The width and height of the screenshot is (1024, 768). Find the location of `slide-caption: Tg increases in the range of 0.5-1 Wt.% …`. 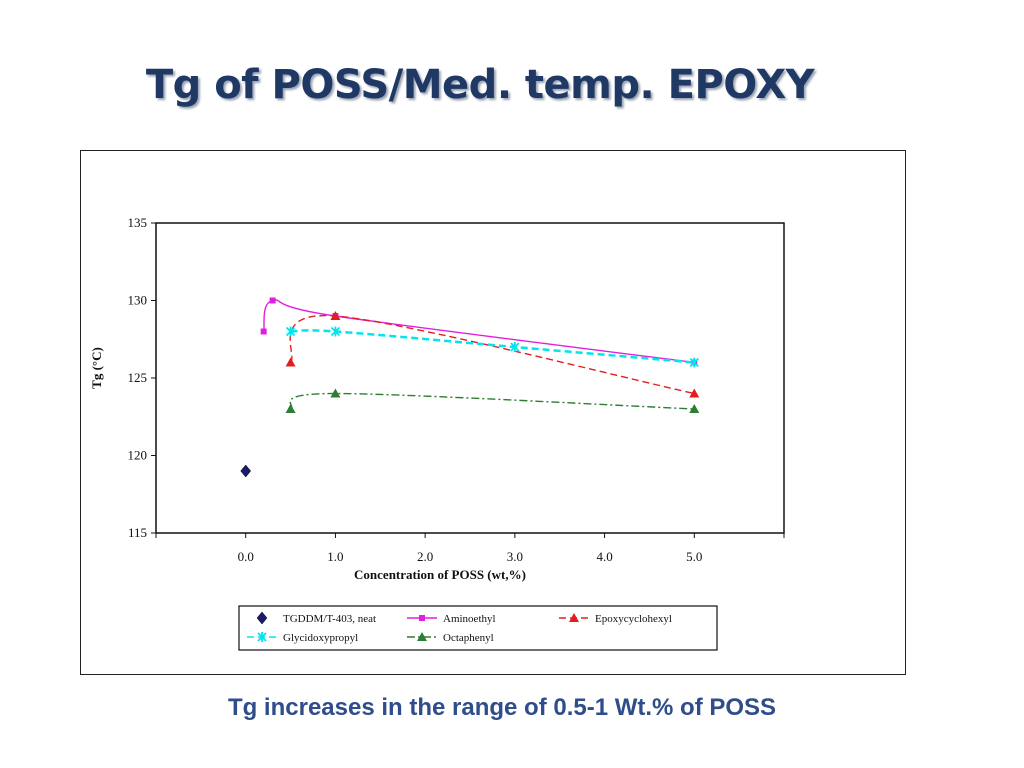

slide-caption: Tg increases in the range of 0.5-1 Wt.% … is located at coordinates (502, 707).